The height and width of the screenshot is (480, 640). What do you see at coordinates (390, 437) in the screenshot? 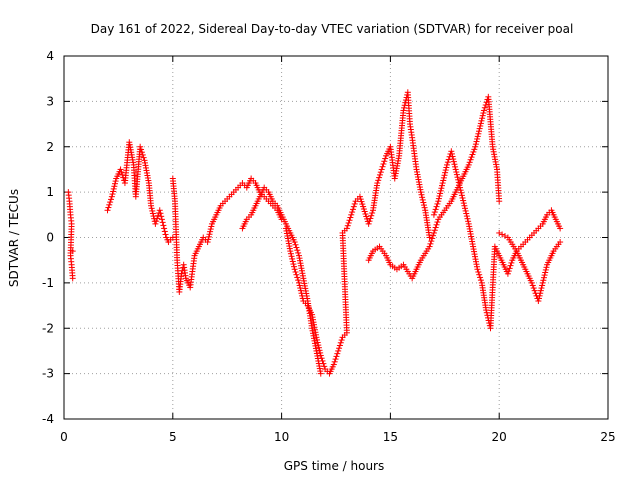
I see `x-tick-label: 15` at bounding box center [390, 437].